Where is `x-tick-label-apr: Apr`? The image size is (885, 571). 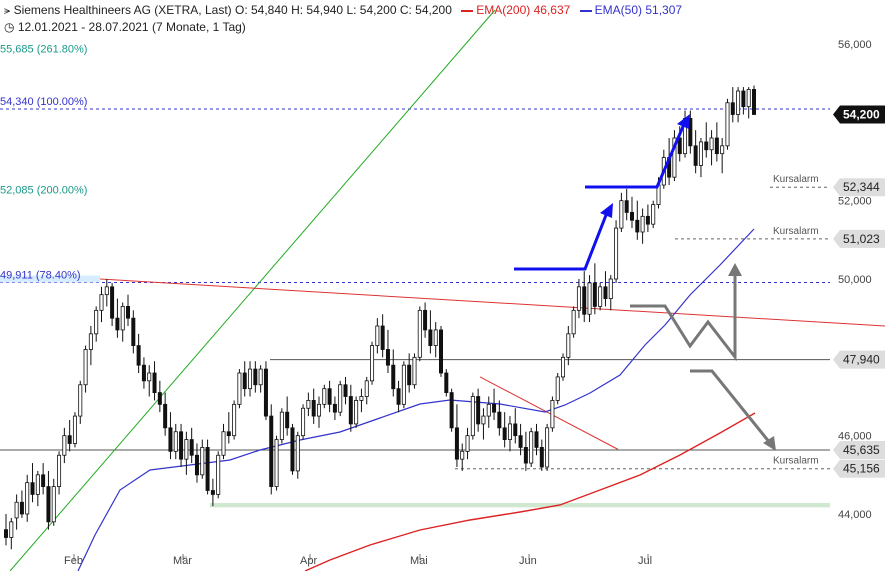 x-tick-label-apr: Apr is located at coordinates (308, 561).